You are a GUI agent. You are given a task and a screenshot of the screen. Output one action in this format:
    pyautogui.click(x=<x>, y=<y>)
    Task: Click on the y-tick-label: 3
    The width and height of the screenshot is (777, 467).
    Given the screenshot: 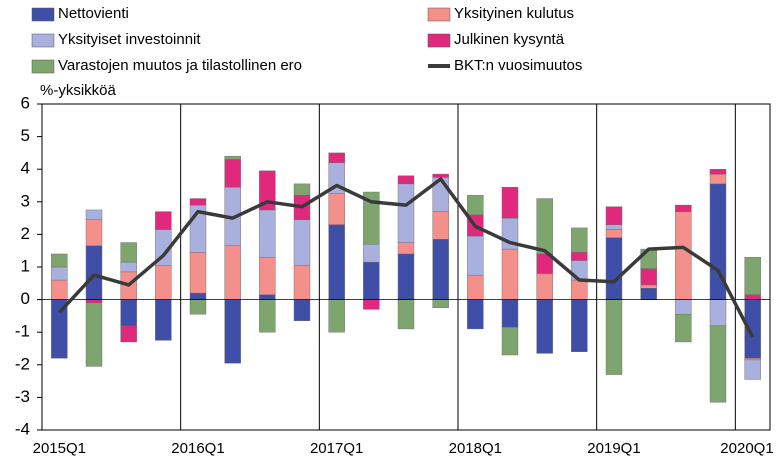 What is the action you would take?
    pyautogui.click(x=25, y=200)
    